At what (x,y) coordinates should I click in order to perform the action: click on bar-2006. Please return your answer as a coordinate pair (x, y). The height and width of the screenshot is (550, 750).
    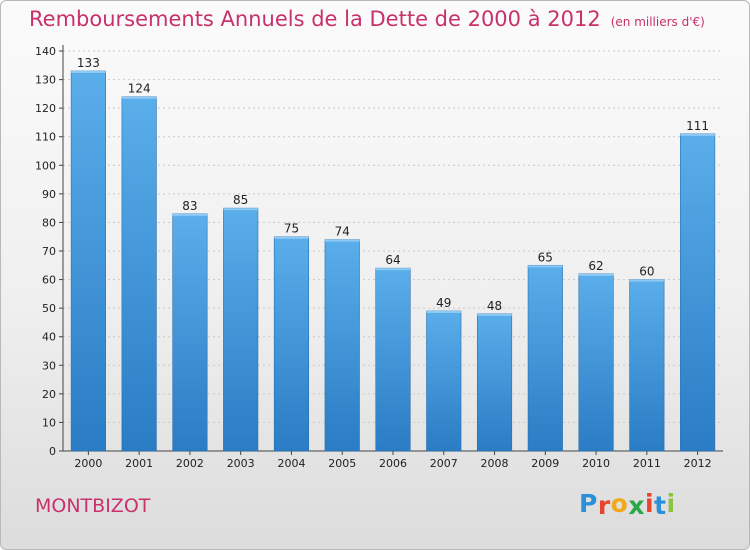
    Looking at the image, I should click on (393, 359).